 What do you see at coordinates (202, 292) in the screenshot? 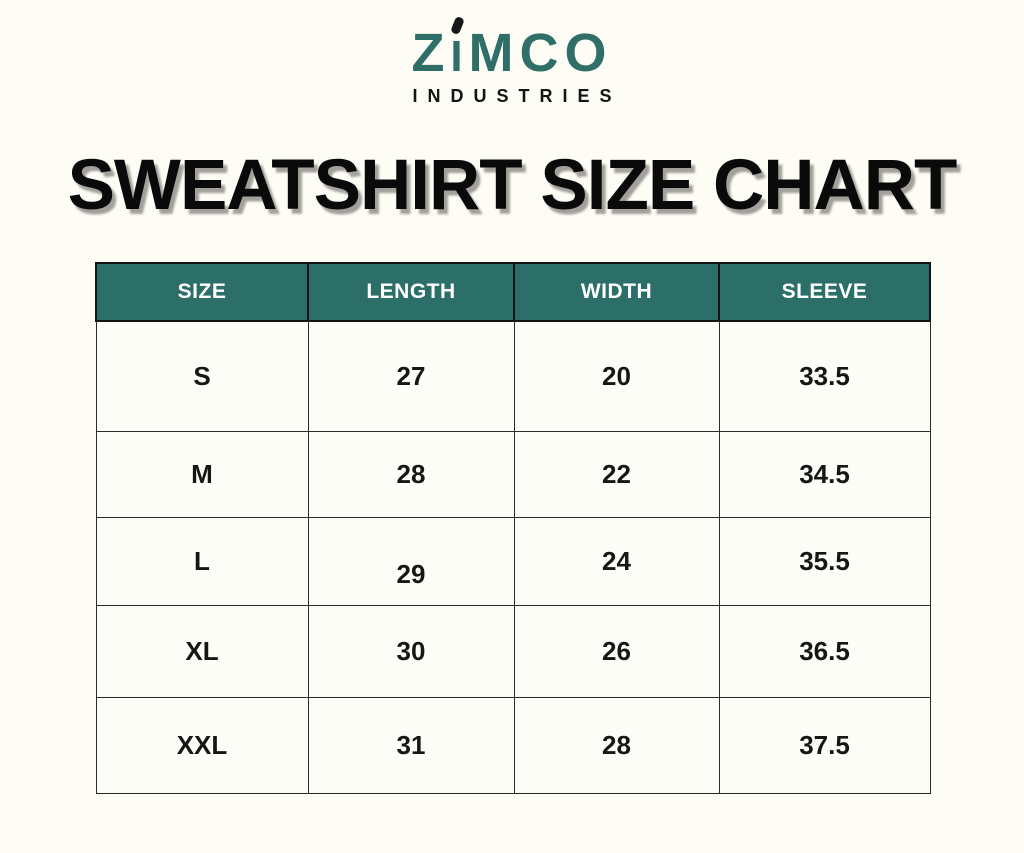
I see `column-header-size: SIZE` at bounding box center [202, 292].